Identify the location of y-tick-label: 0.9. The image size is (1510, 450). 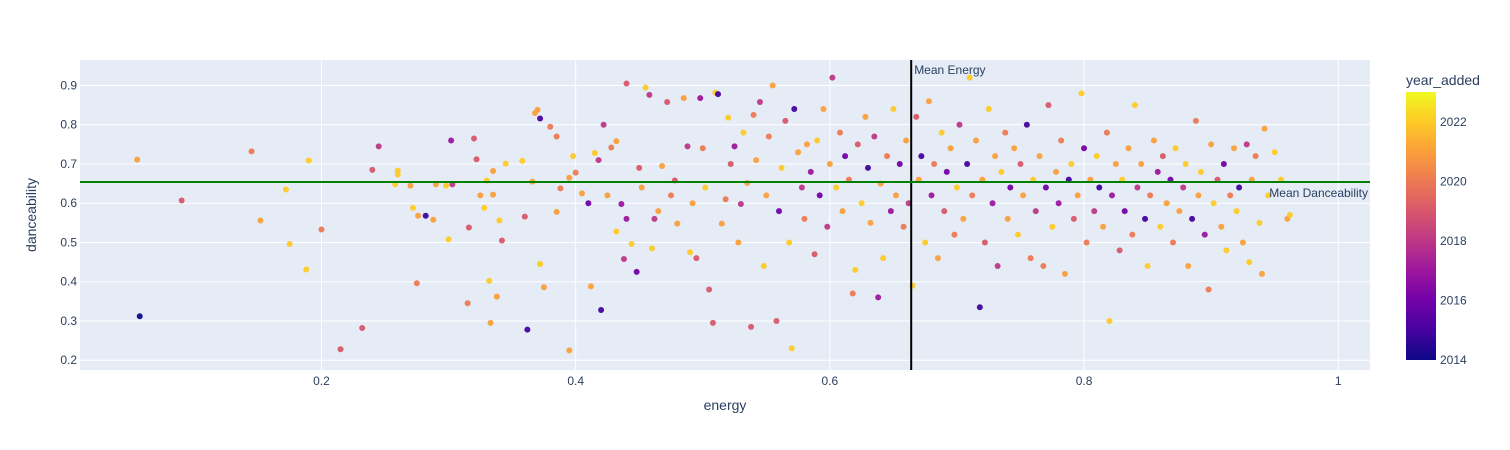
(68, 86).